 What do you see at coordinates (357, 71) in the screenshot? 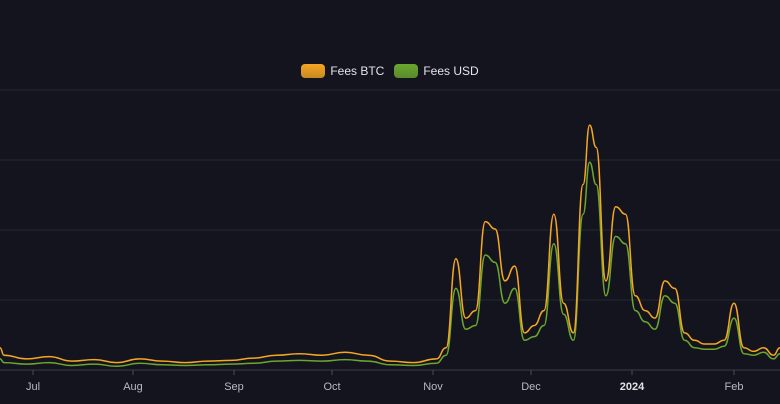
I see `legend-label: Fees BTC` at bounding box center [357, 71].